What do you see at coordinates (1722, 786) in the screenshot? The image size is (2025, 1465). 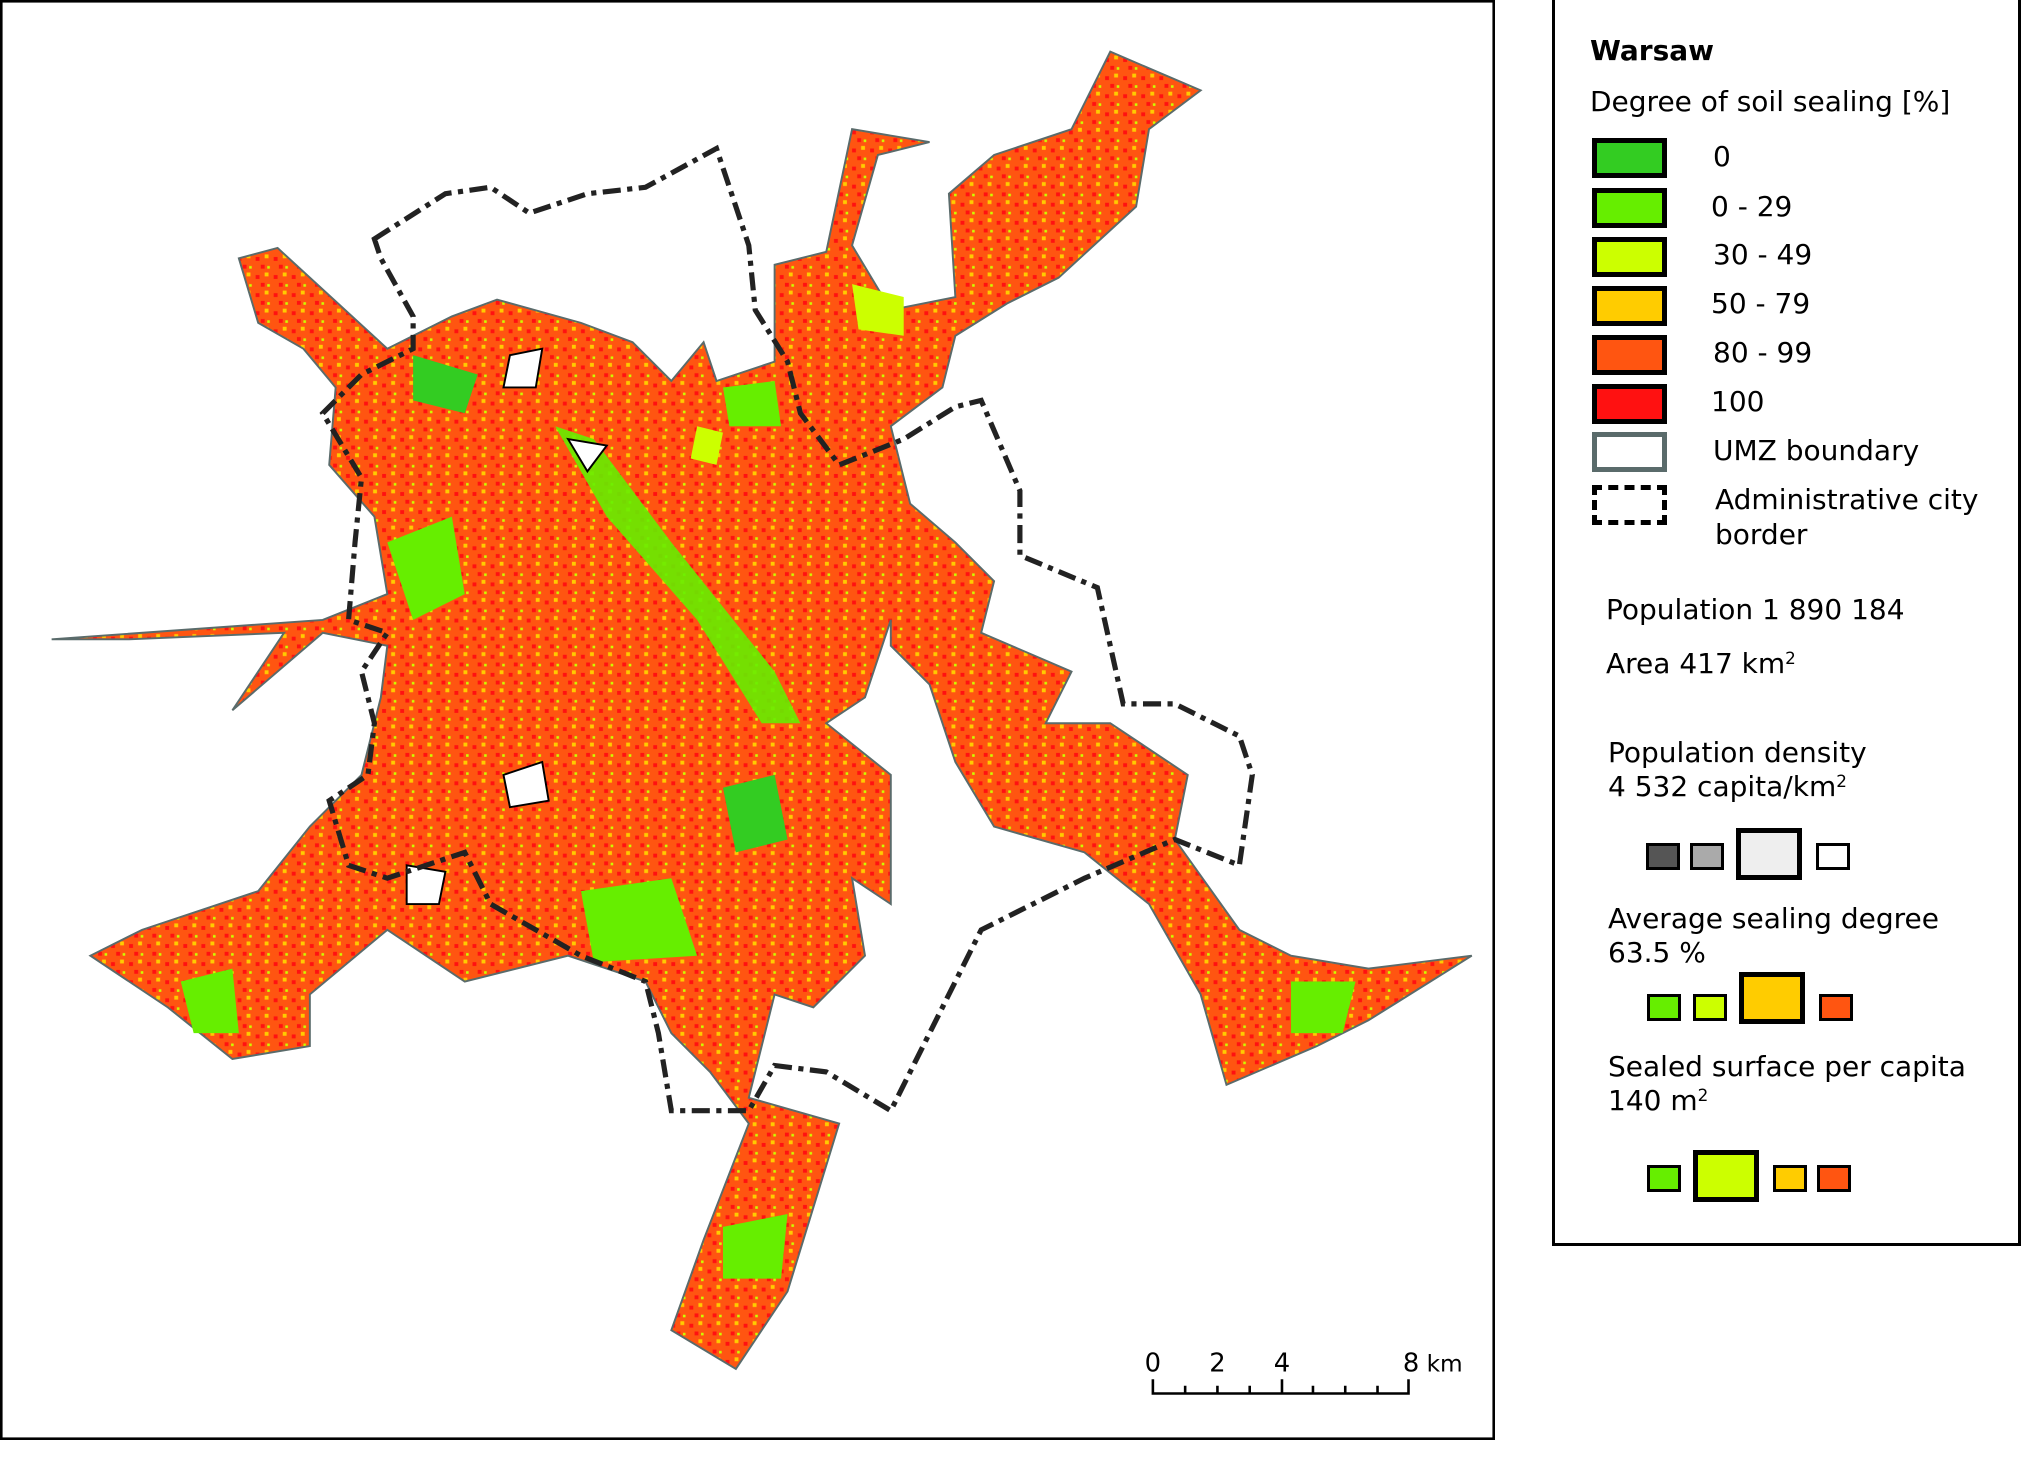 I see `density-text: 4 532 capita/km` at bounding box center [1722, 786].